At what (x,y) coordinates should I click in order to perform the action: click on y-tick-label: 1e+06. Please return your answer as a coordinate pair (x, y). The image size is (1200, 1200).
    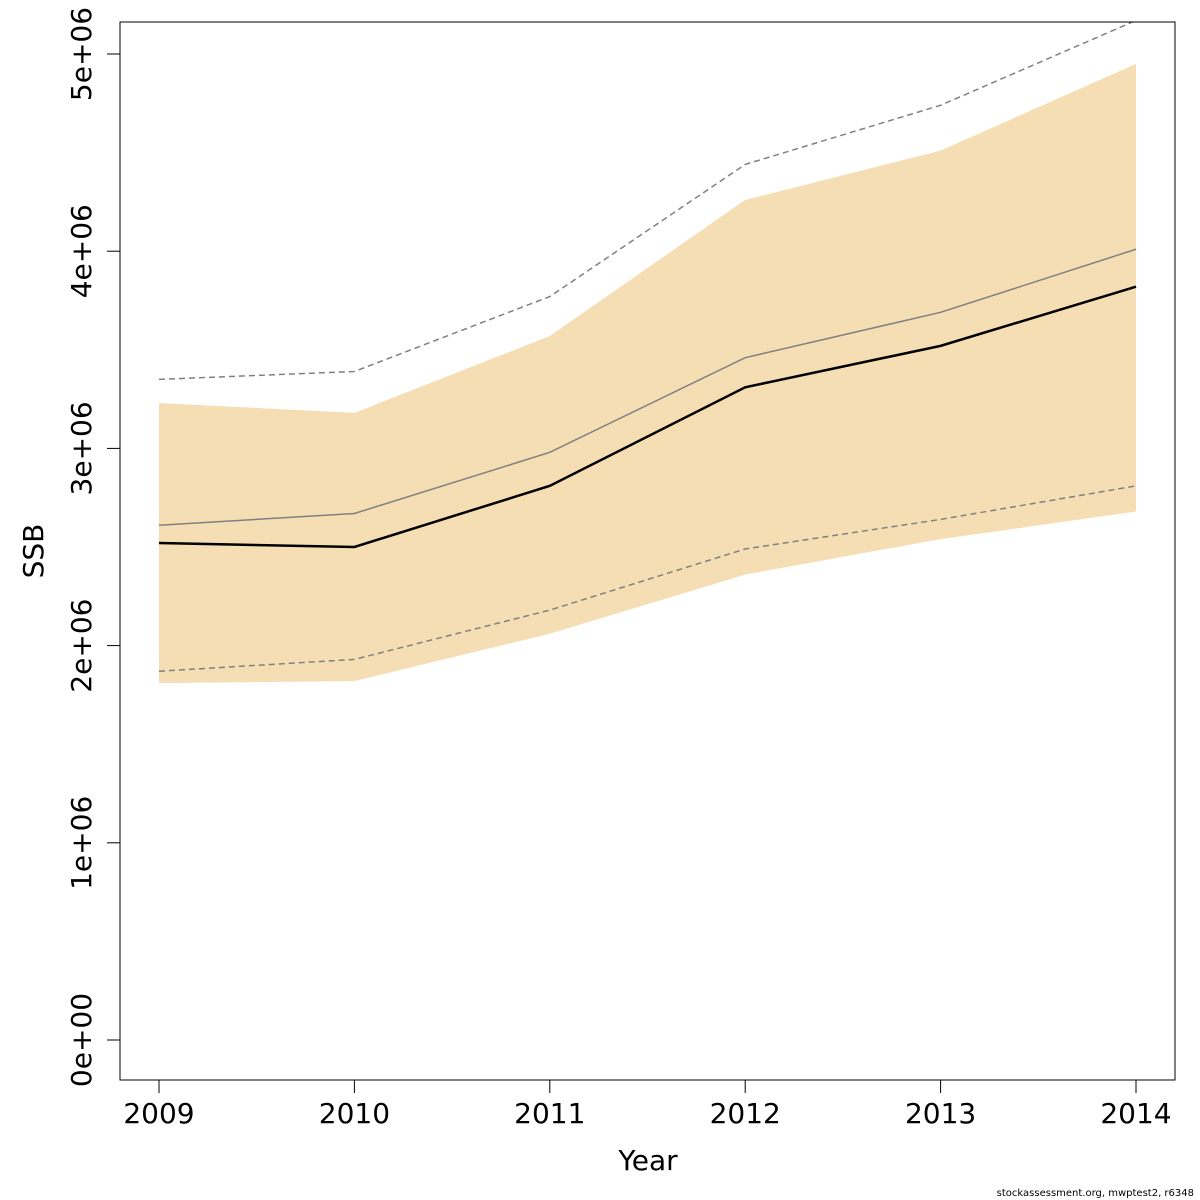
    Looking at the image, I should click on (81, 843).